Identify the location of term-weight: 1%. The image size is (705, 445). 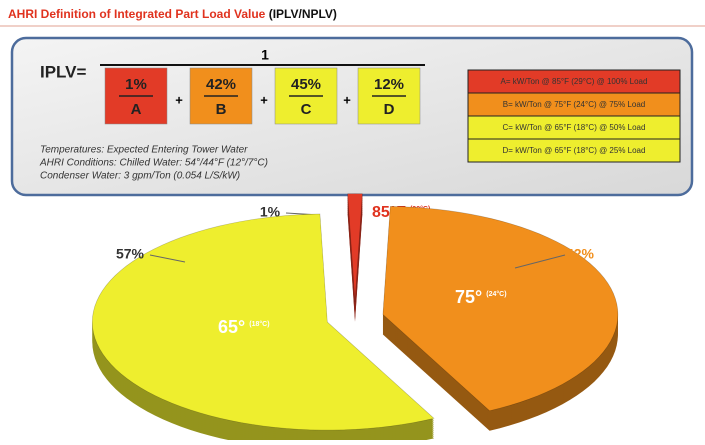
(136, 84).